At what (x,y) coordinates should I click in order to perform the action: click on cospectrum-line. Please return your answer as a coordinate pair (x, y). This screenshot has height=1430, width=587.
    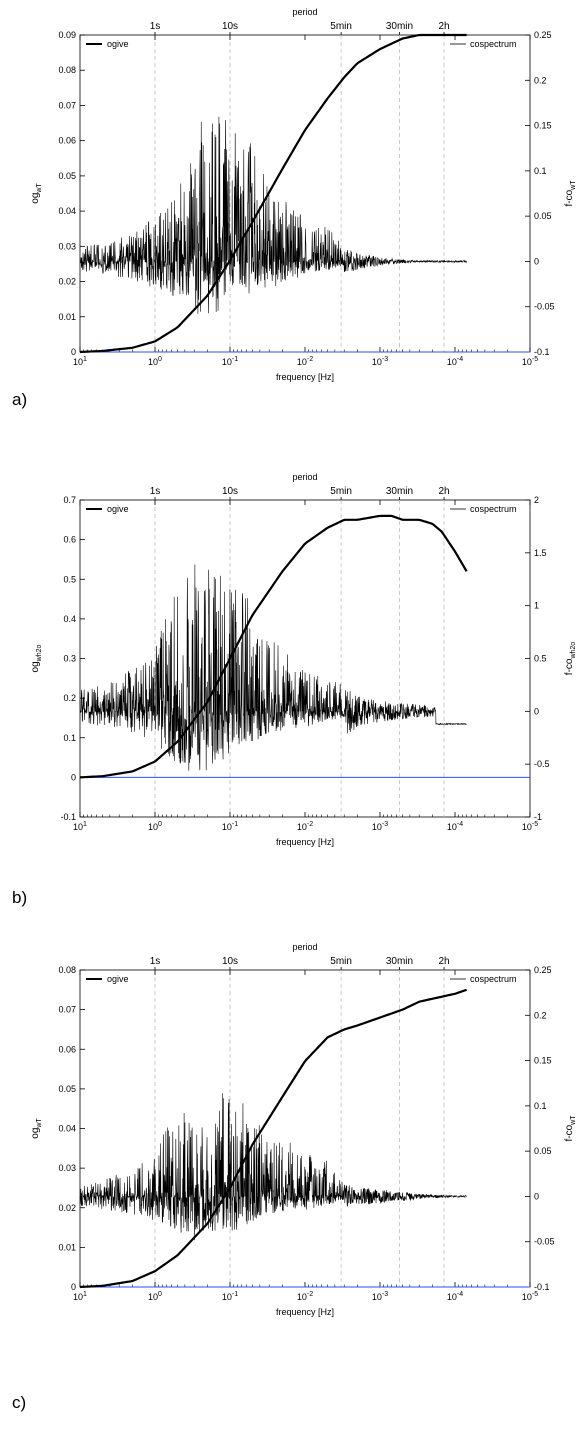
    Looking at the image, I should click on (273, 215).